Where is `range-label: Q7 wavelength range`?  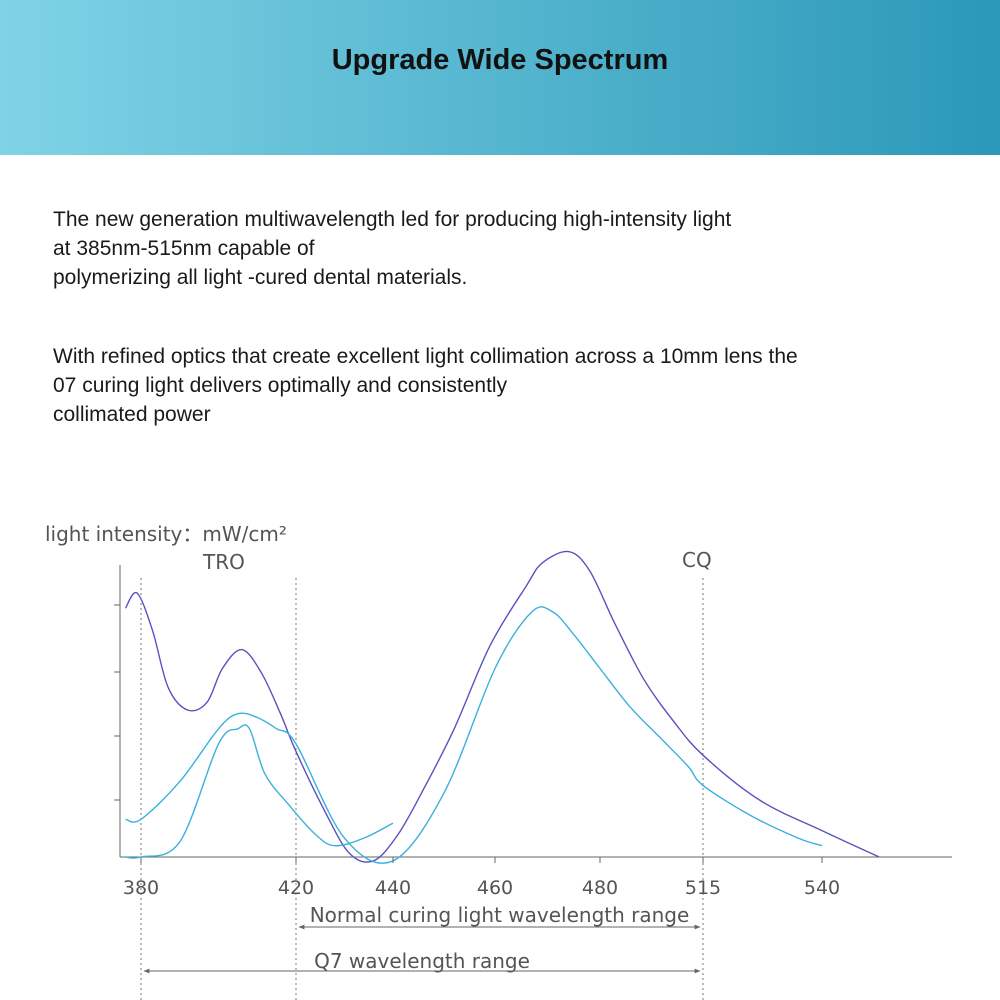
range-label: Q7 wavelength range is located at coordinates (422, 961).